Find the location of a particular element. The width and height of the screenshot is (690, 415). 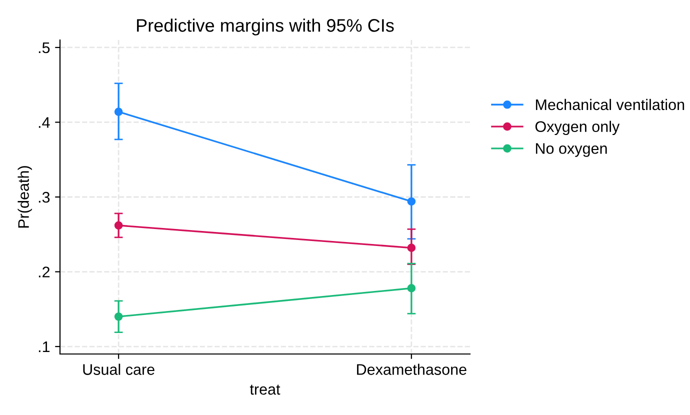

x-axis-title: treat is located at coordinates (265, 389).